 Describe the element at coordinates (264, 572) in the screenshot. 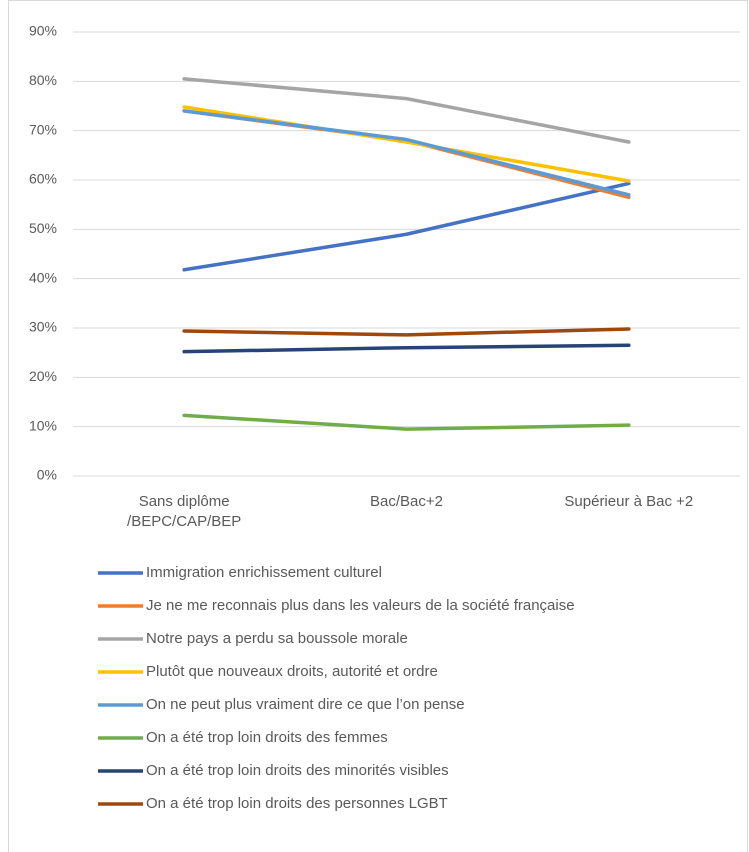

I see `legend-label: Immigration enrichissement culturel` at that location.